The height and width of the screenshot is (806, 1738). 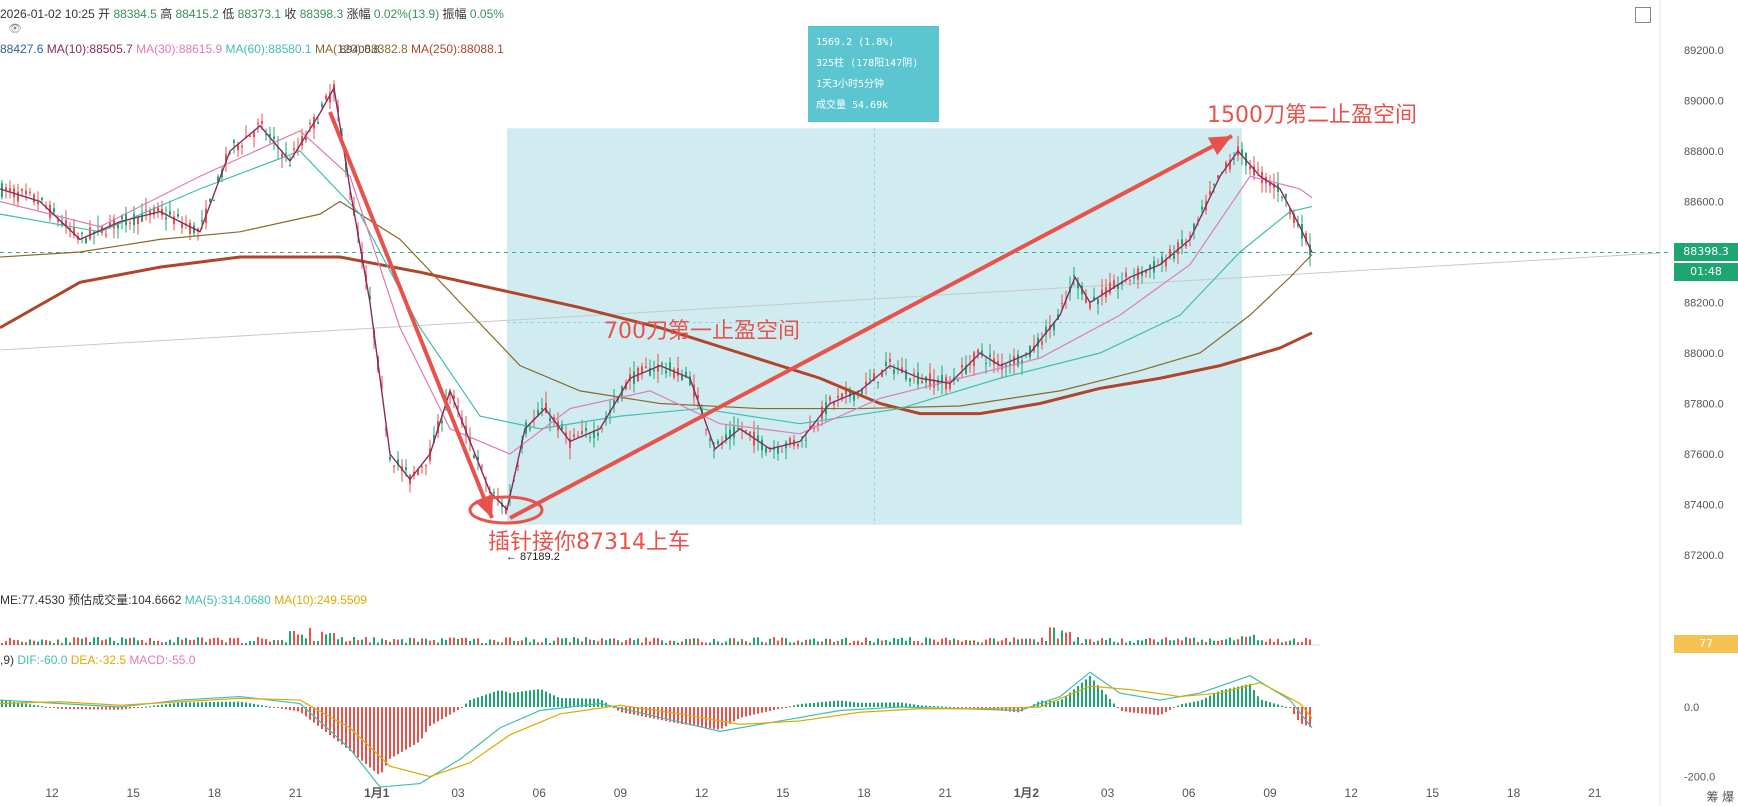 I want to click on x-tick-label: 06, so click(x=1189, y=793).